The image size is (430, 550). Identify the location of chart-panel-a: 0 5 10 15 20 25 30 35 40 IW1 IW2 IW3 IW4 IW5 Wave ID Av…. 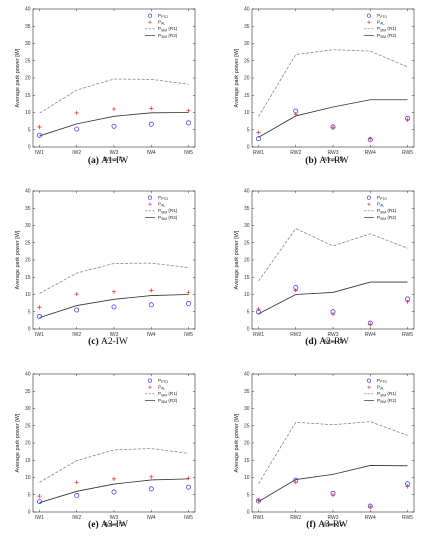
(105, 86).